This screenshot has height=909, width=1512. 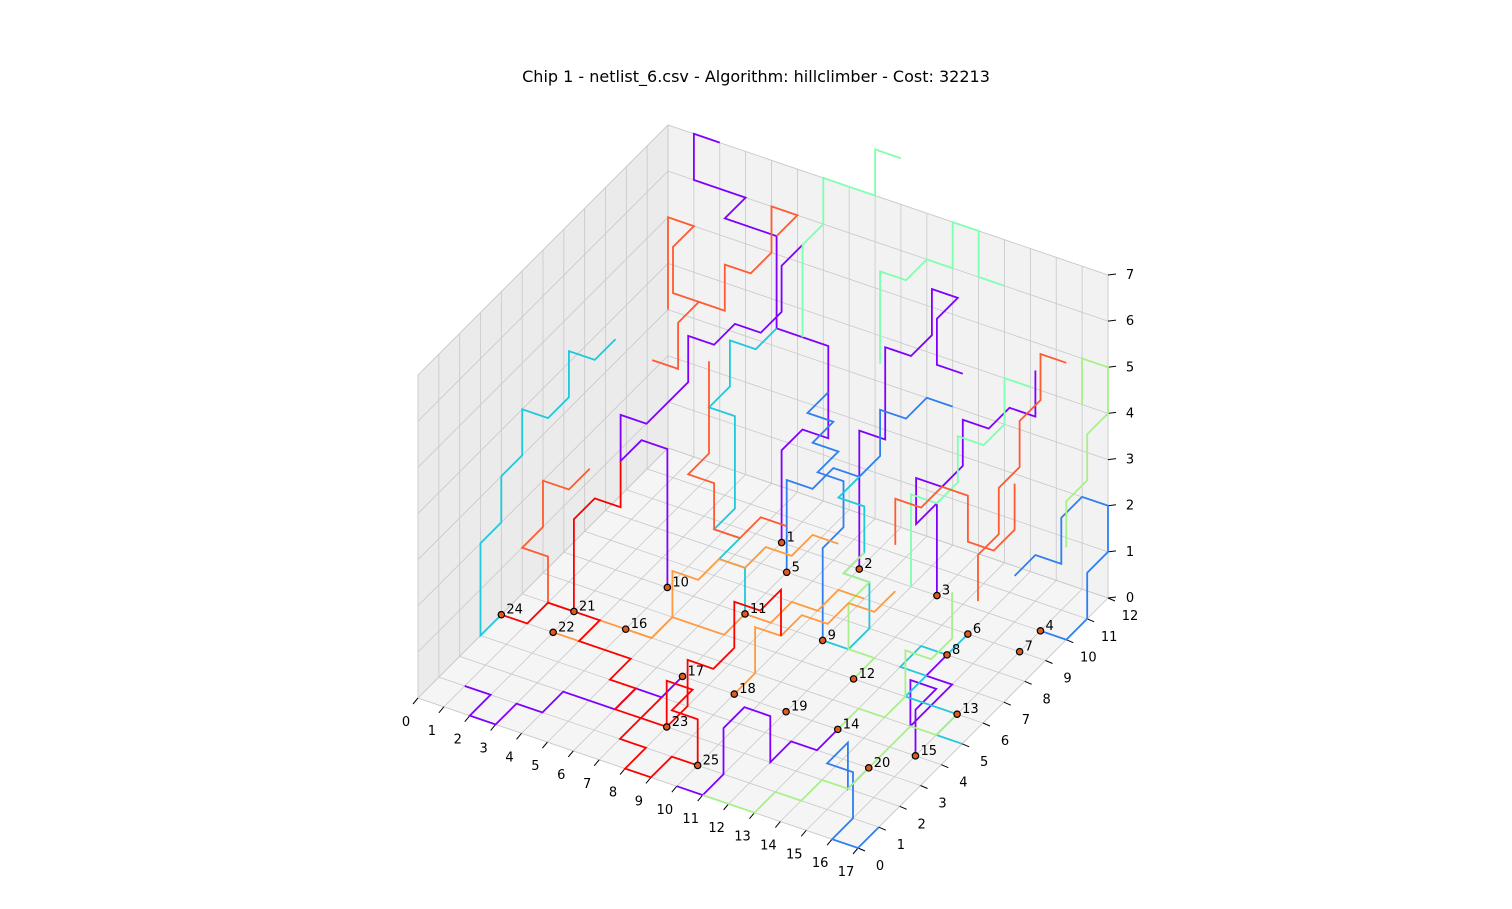 What do you see at coordinates (1130, 616) in the screenshot?
I see `y-tick-label: 12` at bounding box center [1130, 616].